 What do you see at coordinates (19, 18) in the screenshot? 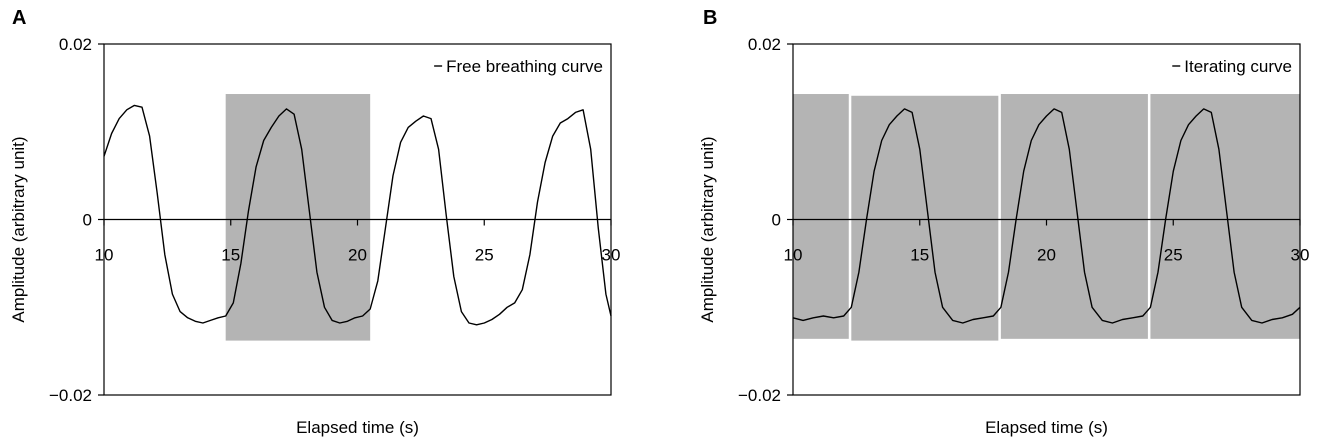
I see `panel-label: A` at bounding box center [19, 18].